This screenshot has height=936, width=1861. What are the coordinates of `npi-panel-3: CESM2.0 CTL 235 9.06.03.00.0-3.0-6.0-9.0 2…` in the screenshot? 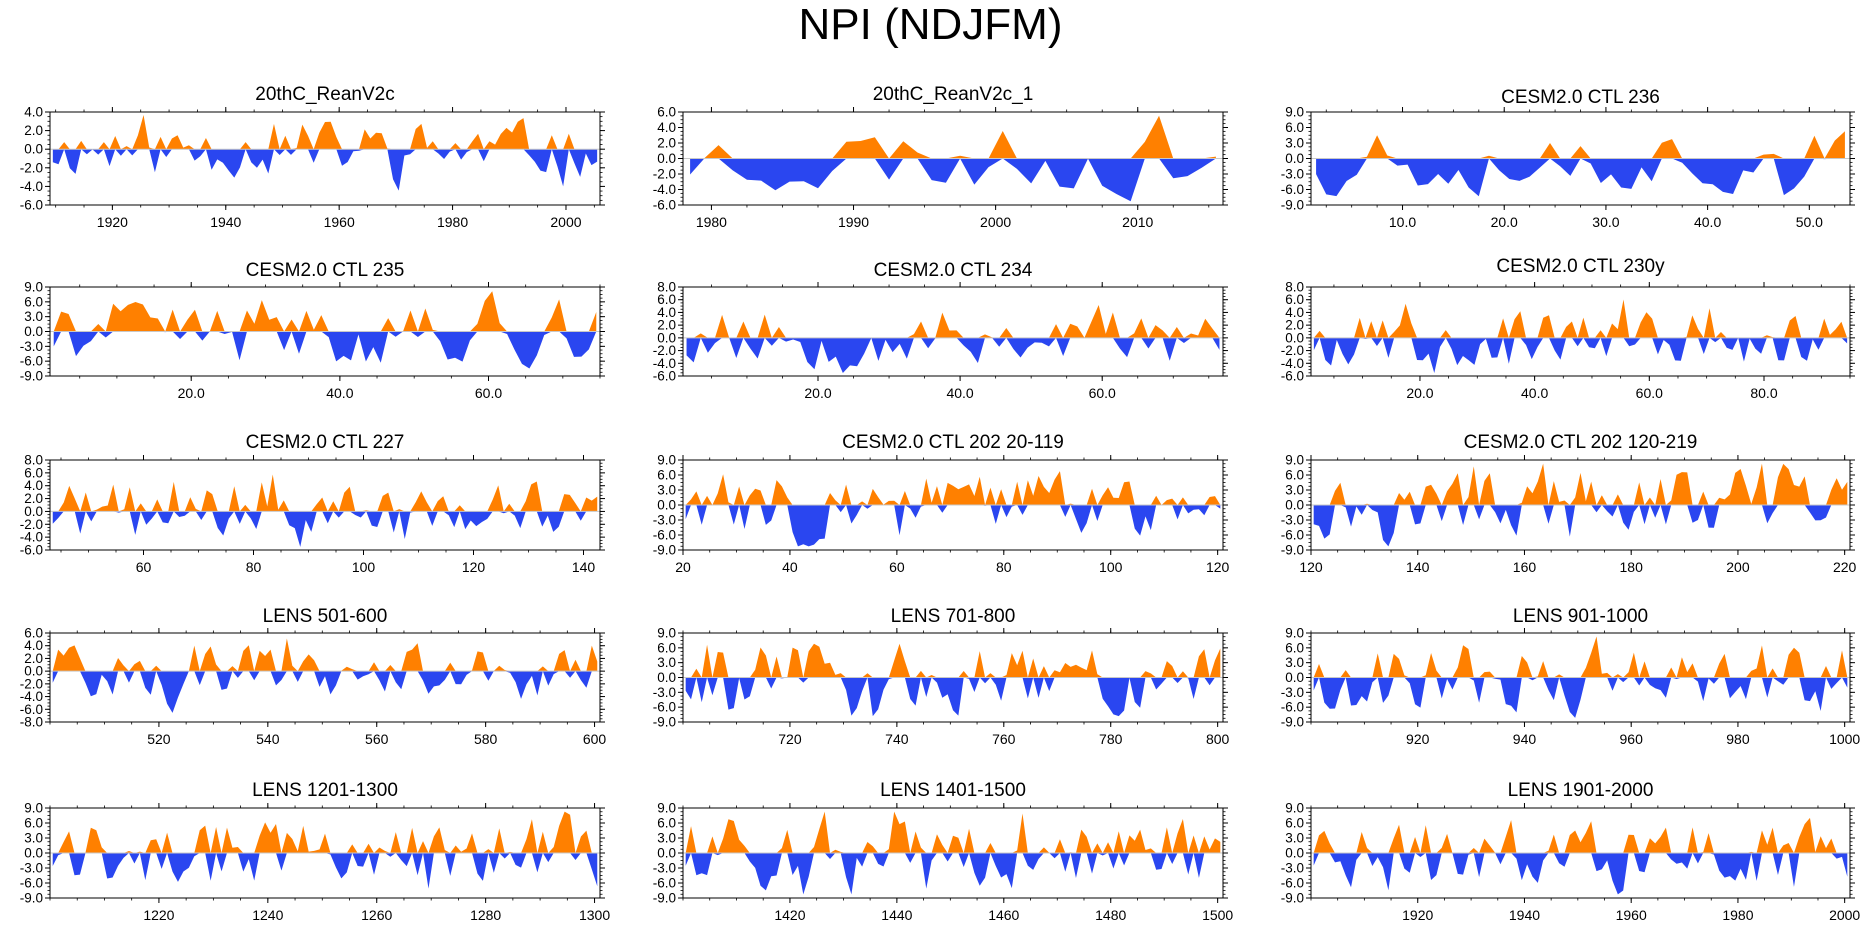 It's located at (312, 330).